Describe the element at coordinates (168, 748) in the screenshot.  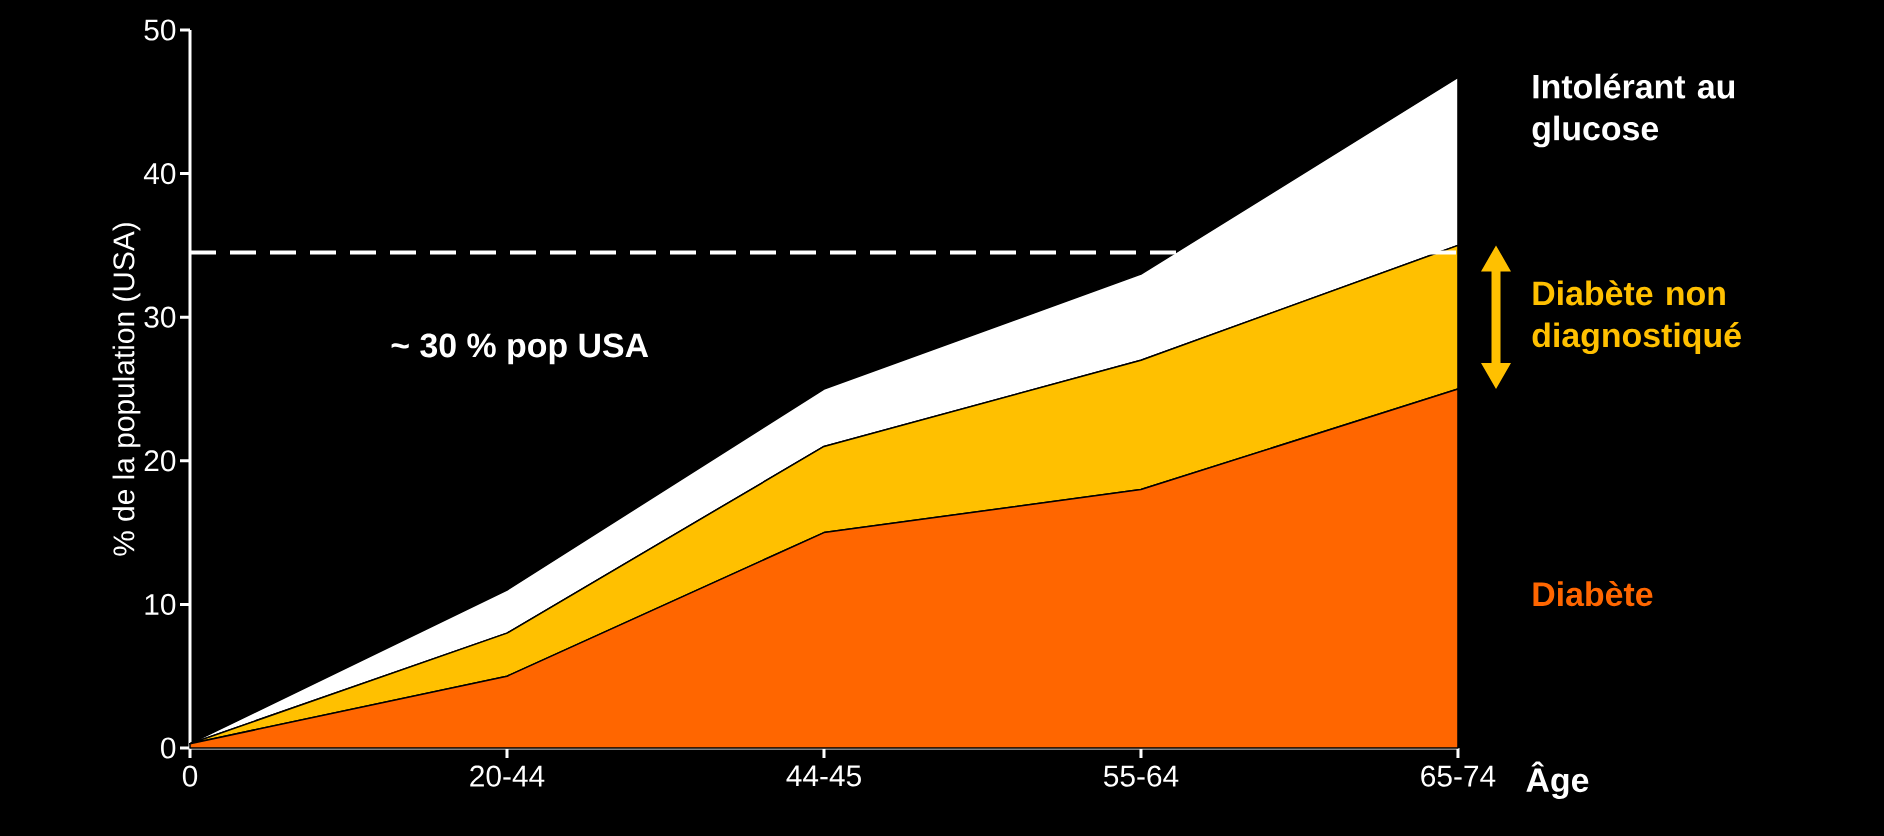
I see `y-tick-label: 0` at that location.